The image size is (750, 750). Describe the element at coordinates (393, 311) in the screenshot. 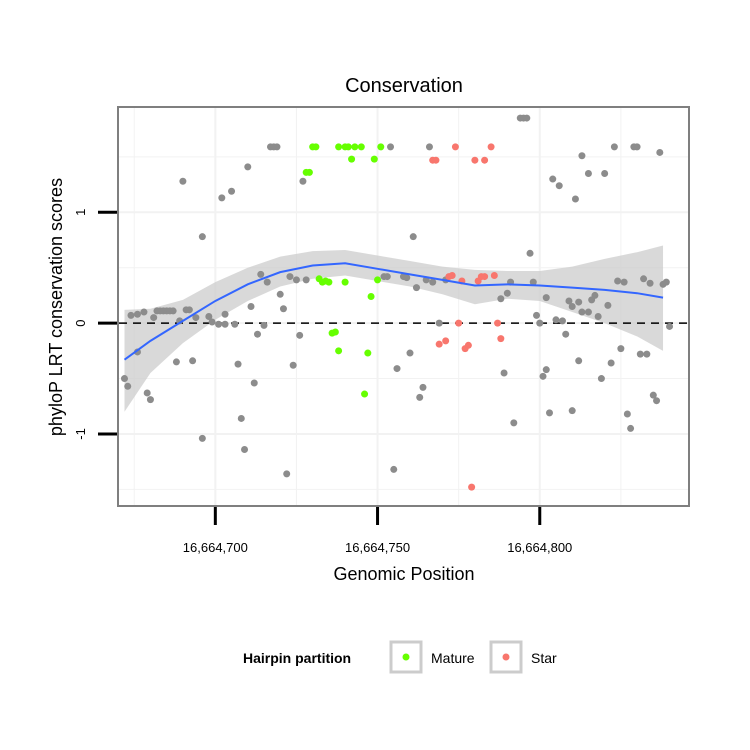

I see `smooth-curve` at that location.